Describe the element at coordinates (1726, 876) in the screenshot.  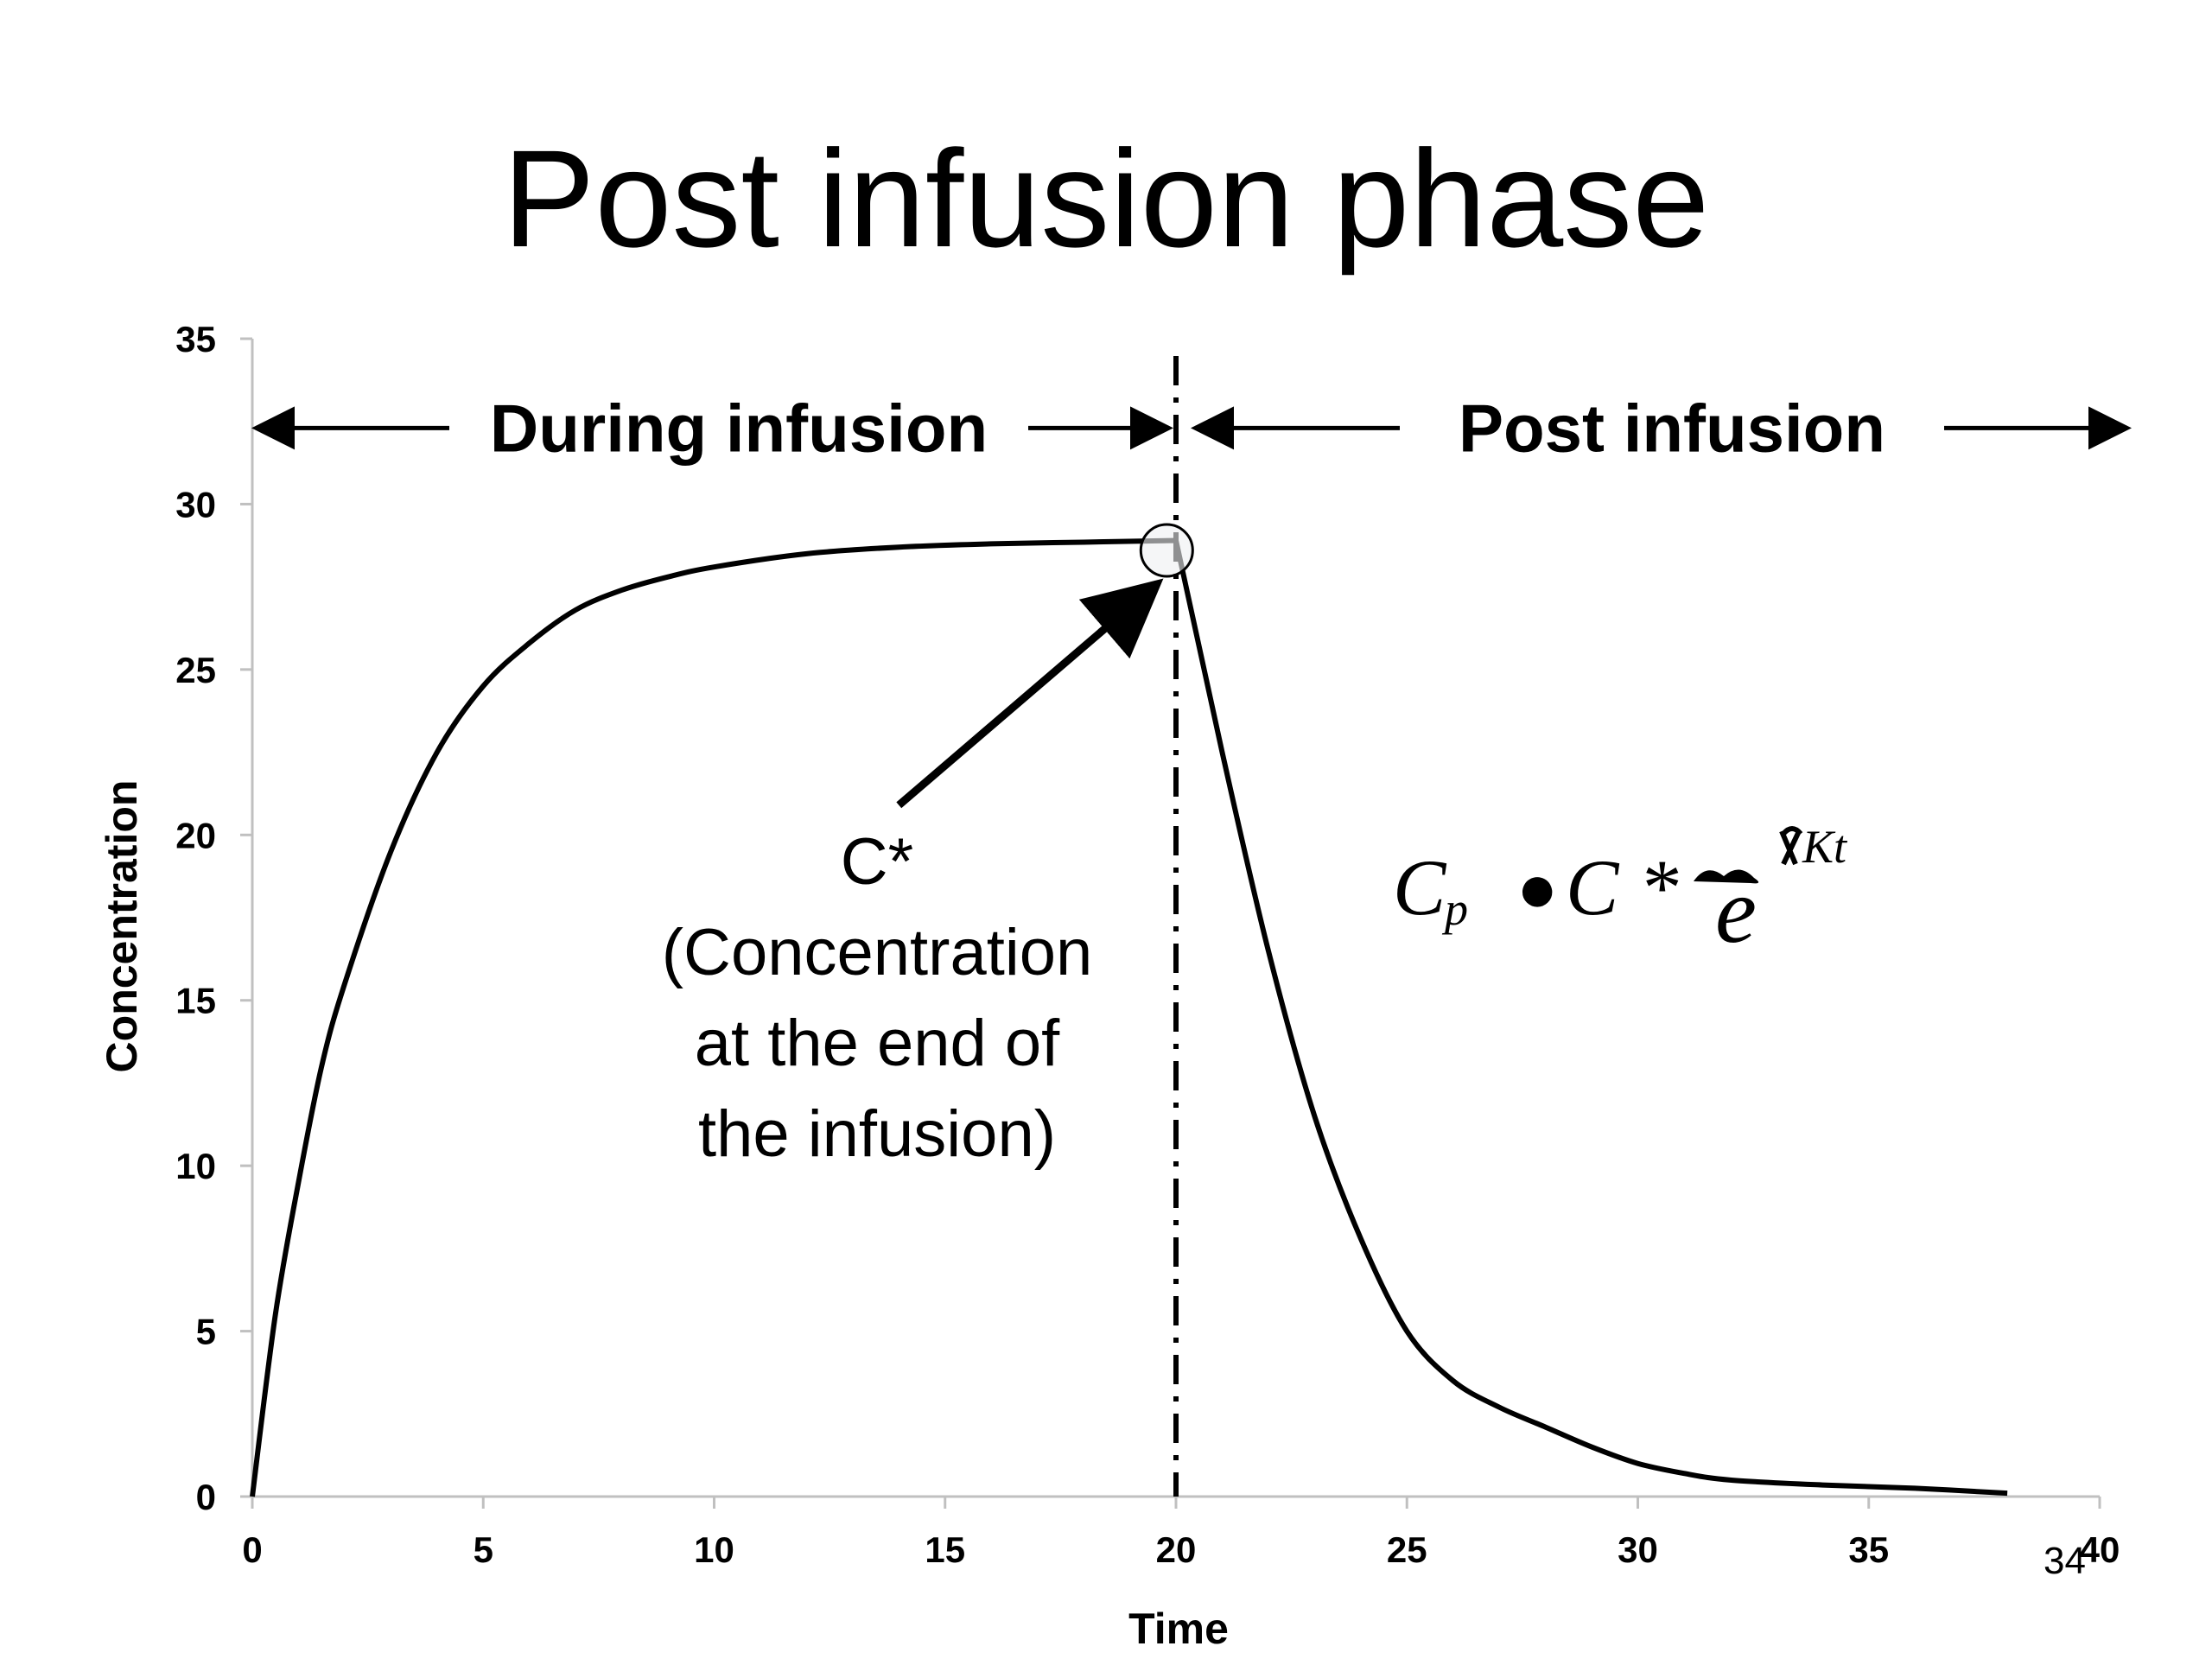
I see `formula-symbol-glyph` at that location.